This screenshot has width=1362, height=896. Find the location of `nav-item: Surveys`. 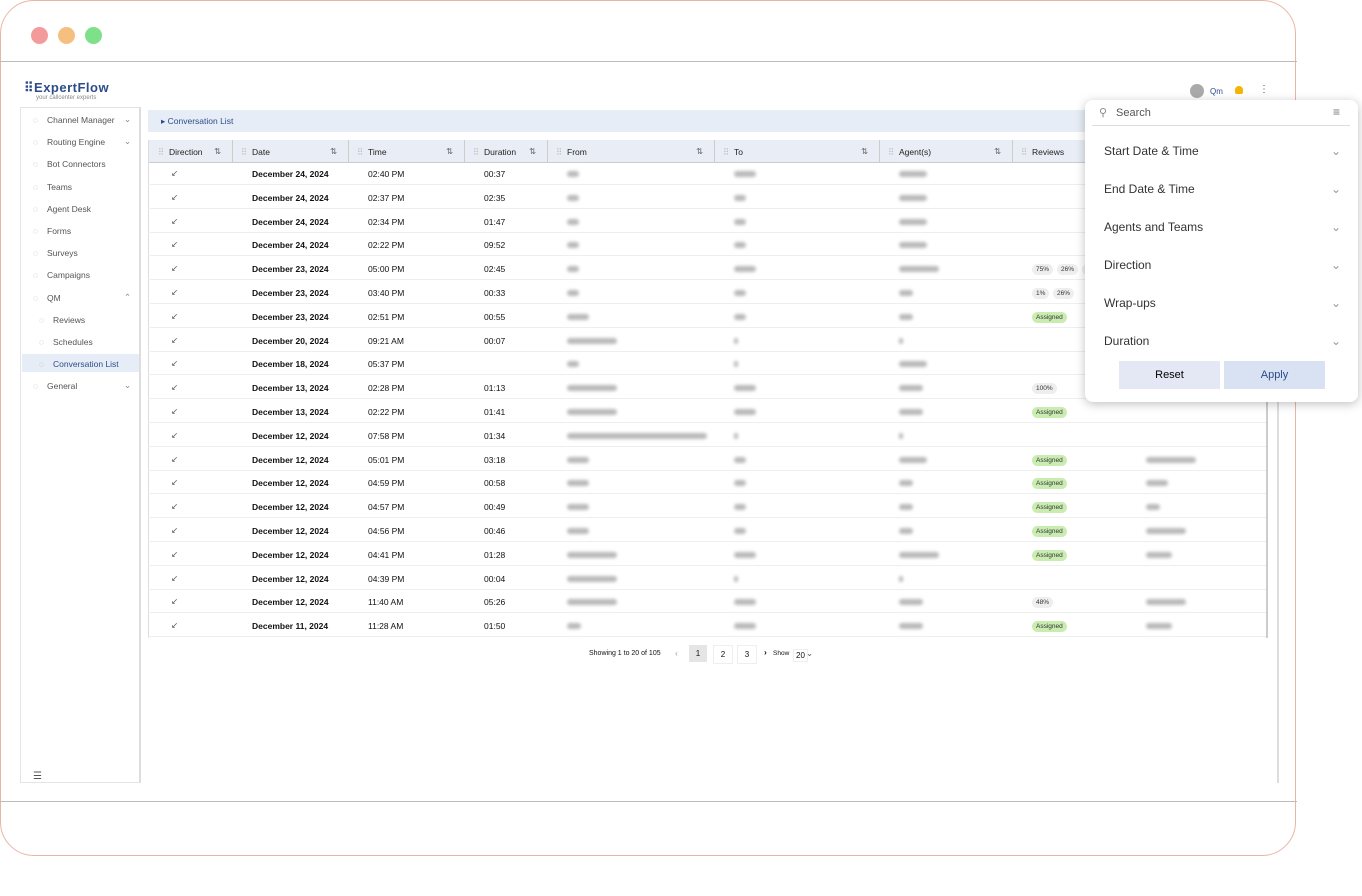

nav-item: Surveys is located at coordinates (62, 253).